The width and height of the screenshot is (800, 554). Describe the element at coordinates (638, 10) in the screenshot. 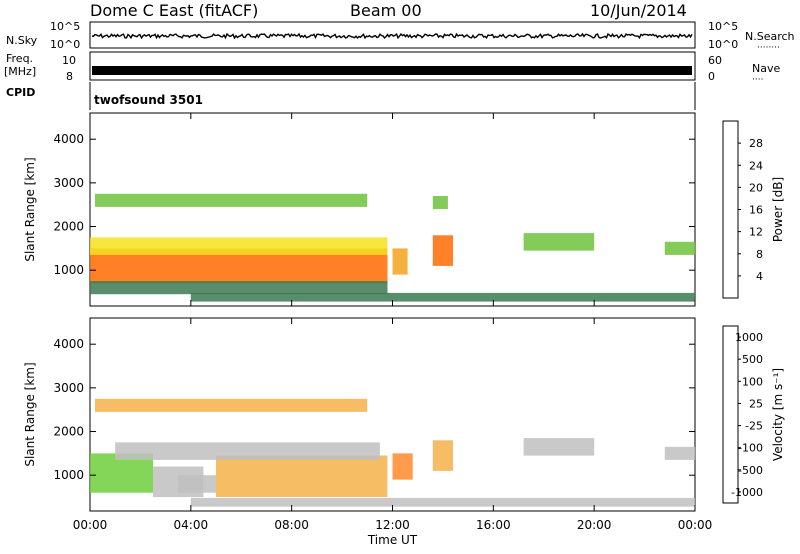

I see `date-title: 10/Jun/2014` at that location.